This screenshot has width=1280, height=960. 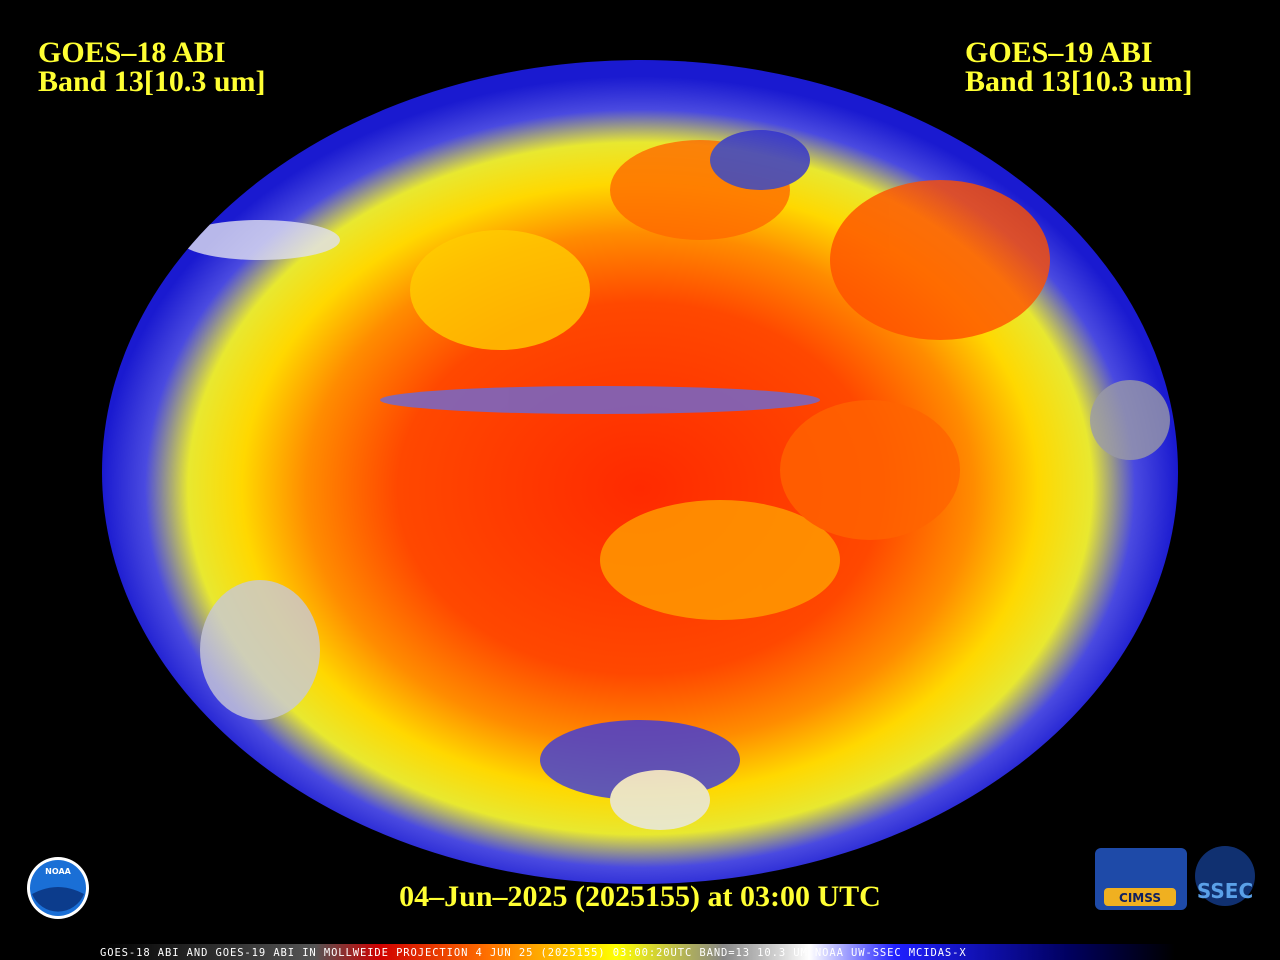 I want to click on right-band: Band 13[10.3 um], so click(x=1079, y=81).